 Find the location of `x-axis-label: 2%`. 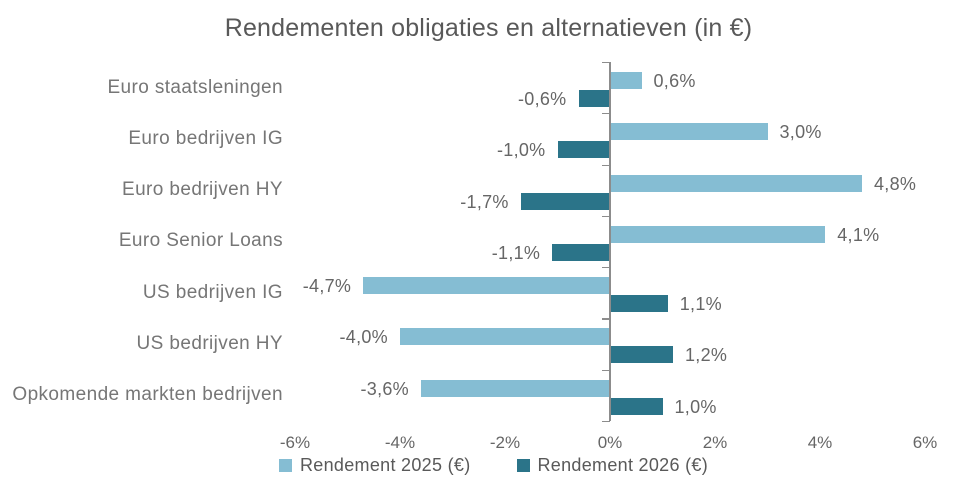

x-axis-label: 2% is located at coordinates (715, 442).